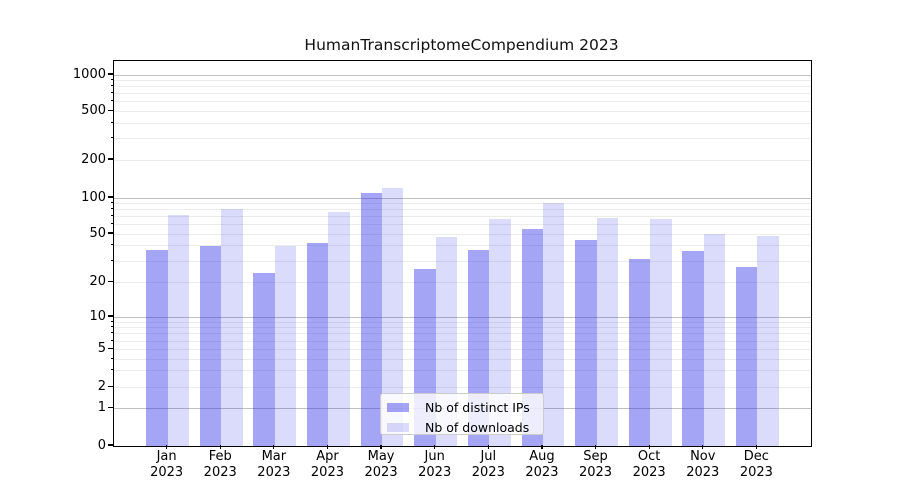 This screenshot has width=900, height=500. I want to click on x-label-month: Nov, so click(703, 456).